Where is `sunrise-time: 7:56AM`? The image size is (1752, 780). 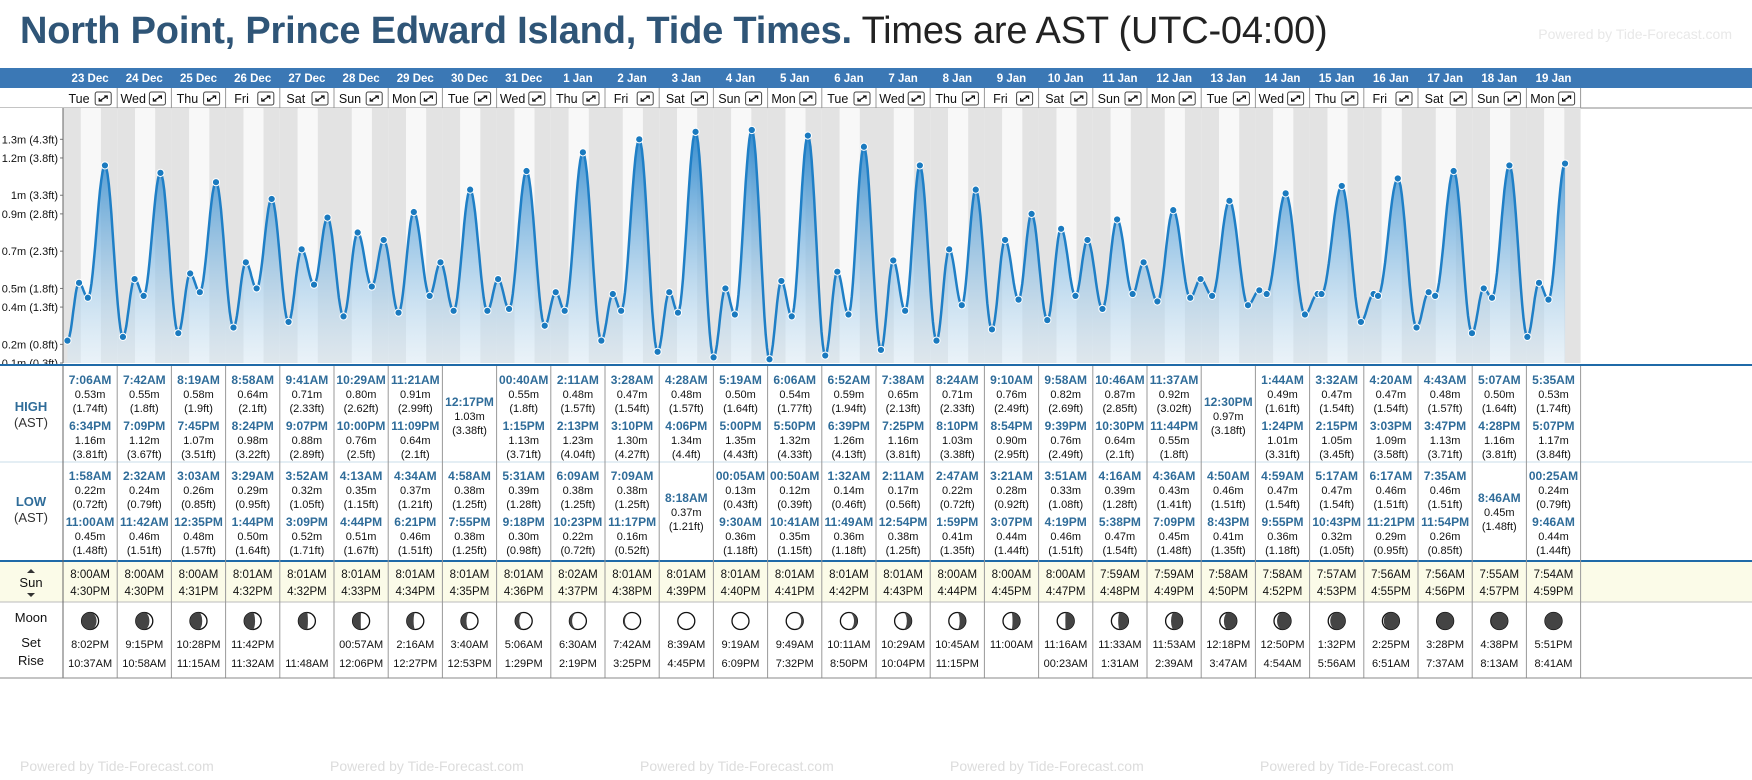 sunrise-time: 7:56AM is located at coordinates (1445, 575).